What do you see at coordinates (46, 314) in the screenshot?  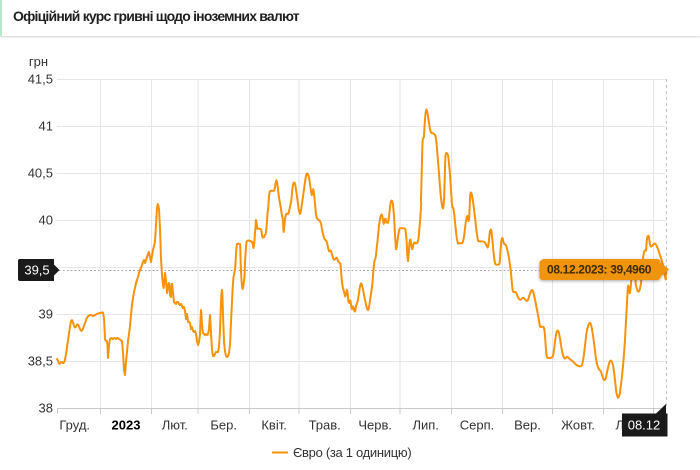 I see `svg-text: 39` at bounding box center [46, 314].